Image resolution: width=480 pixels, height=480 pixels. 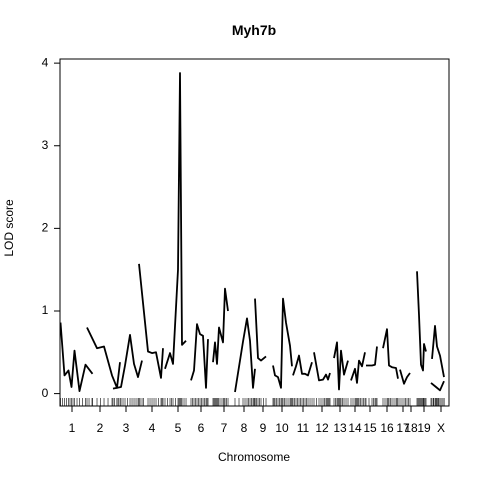 I want to click on marker-rug, so click(x=252, y=402).